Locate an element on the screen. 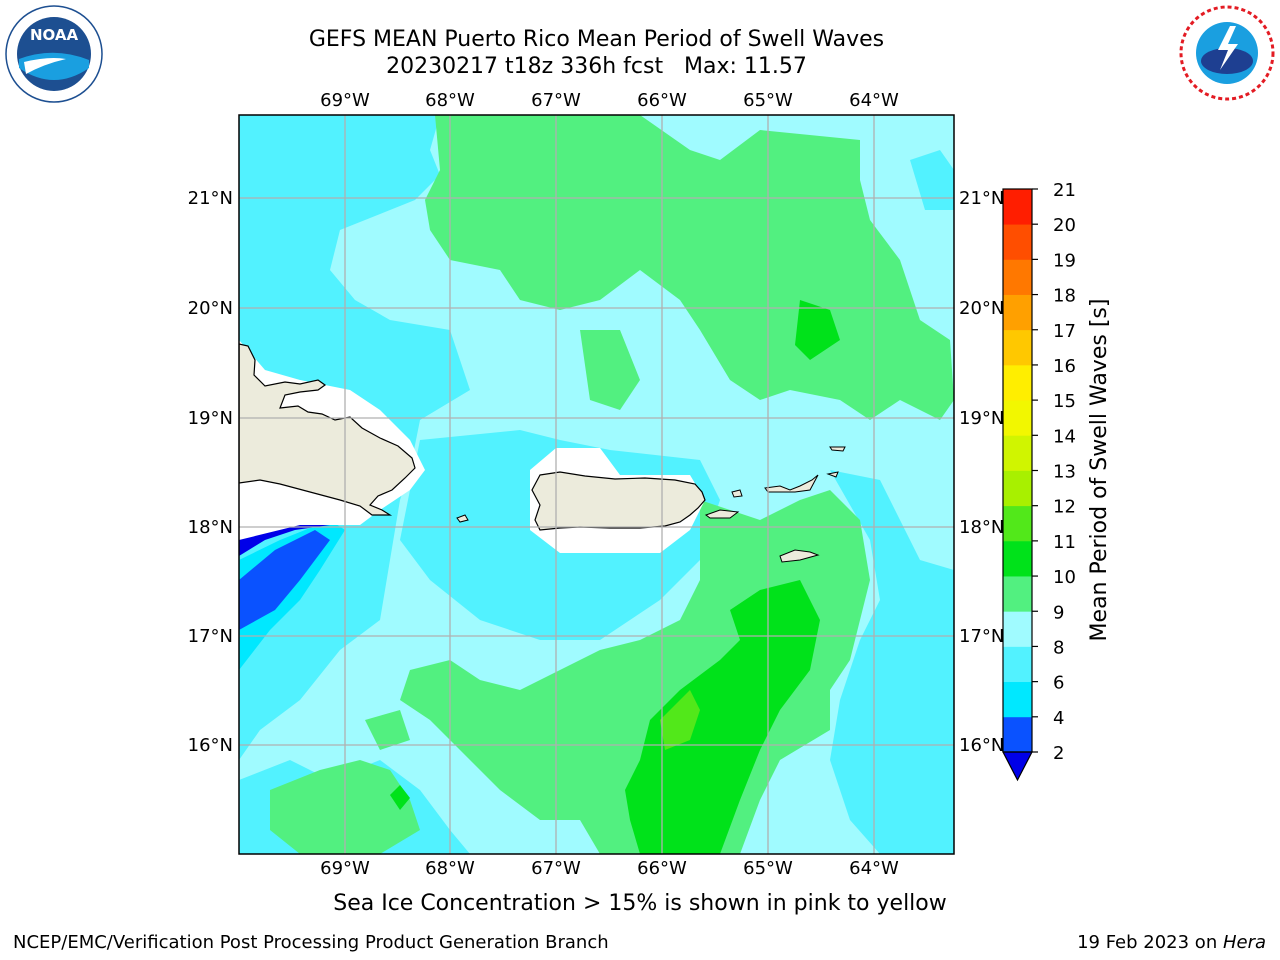 The height and width of the screenshot is (960, 1280). colorbar-tick-label: 4 is located at coordinates (1058, 718).